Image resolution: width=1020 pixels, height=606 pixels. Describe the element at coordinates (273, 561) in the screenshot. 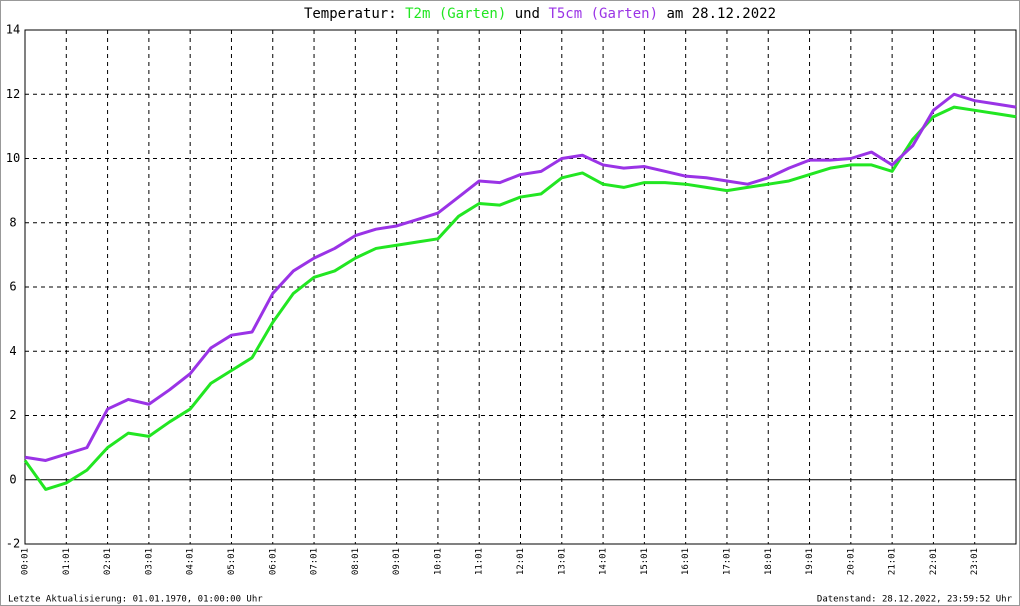

I see `x-tick-label: 06:01` at that location.